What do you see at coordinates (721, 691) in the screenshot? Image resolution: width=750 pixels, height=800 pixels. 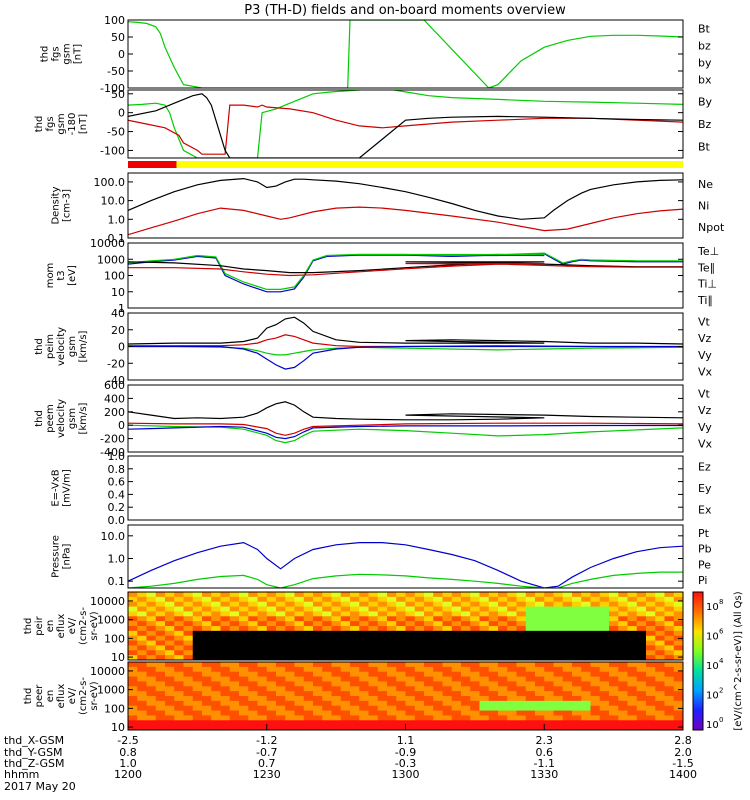 I see `colorbar-exponent: 2` at bounding box center [721, 691].